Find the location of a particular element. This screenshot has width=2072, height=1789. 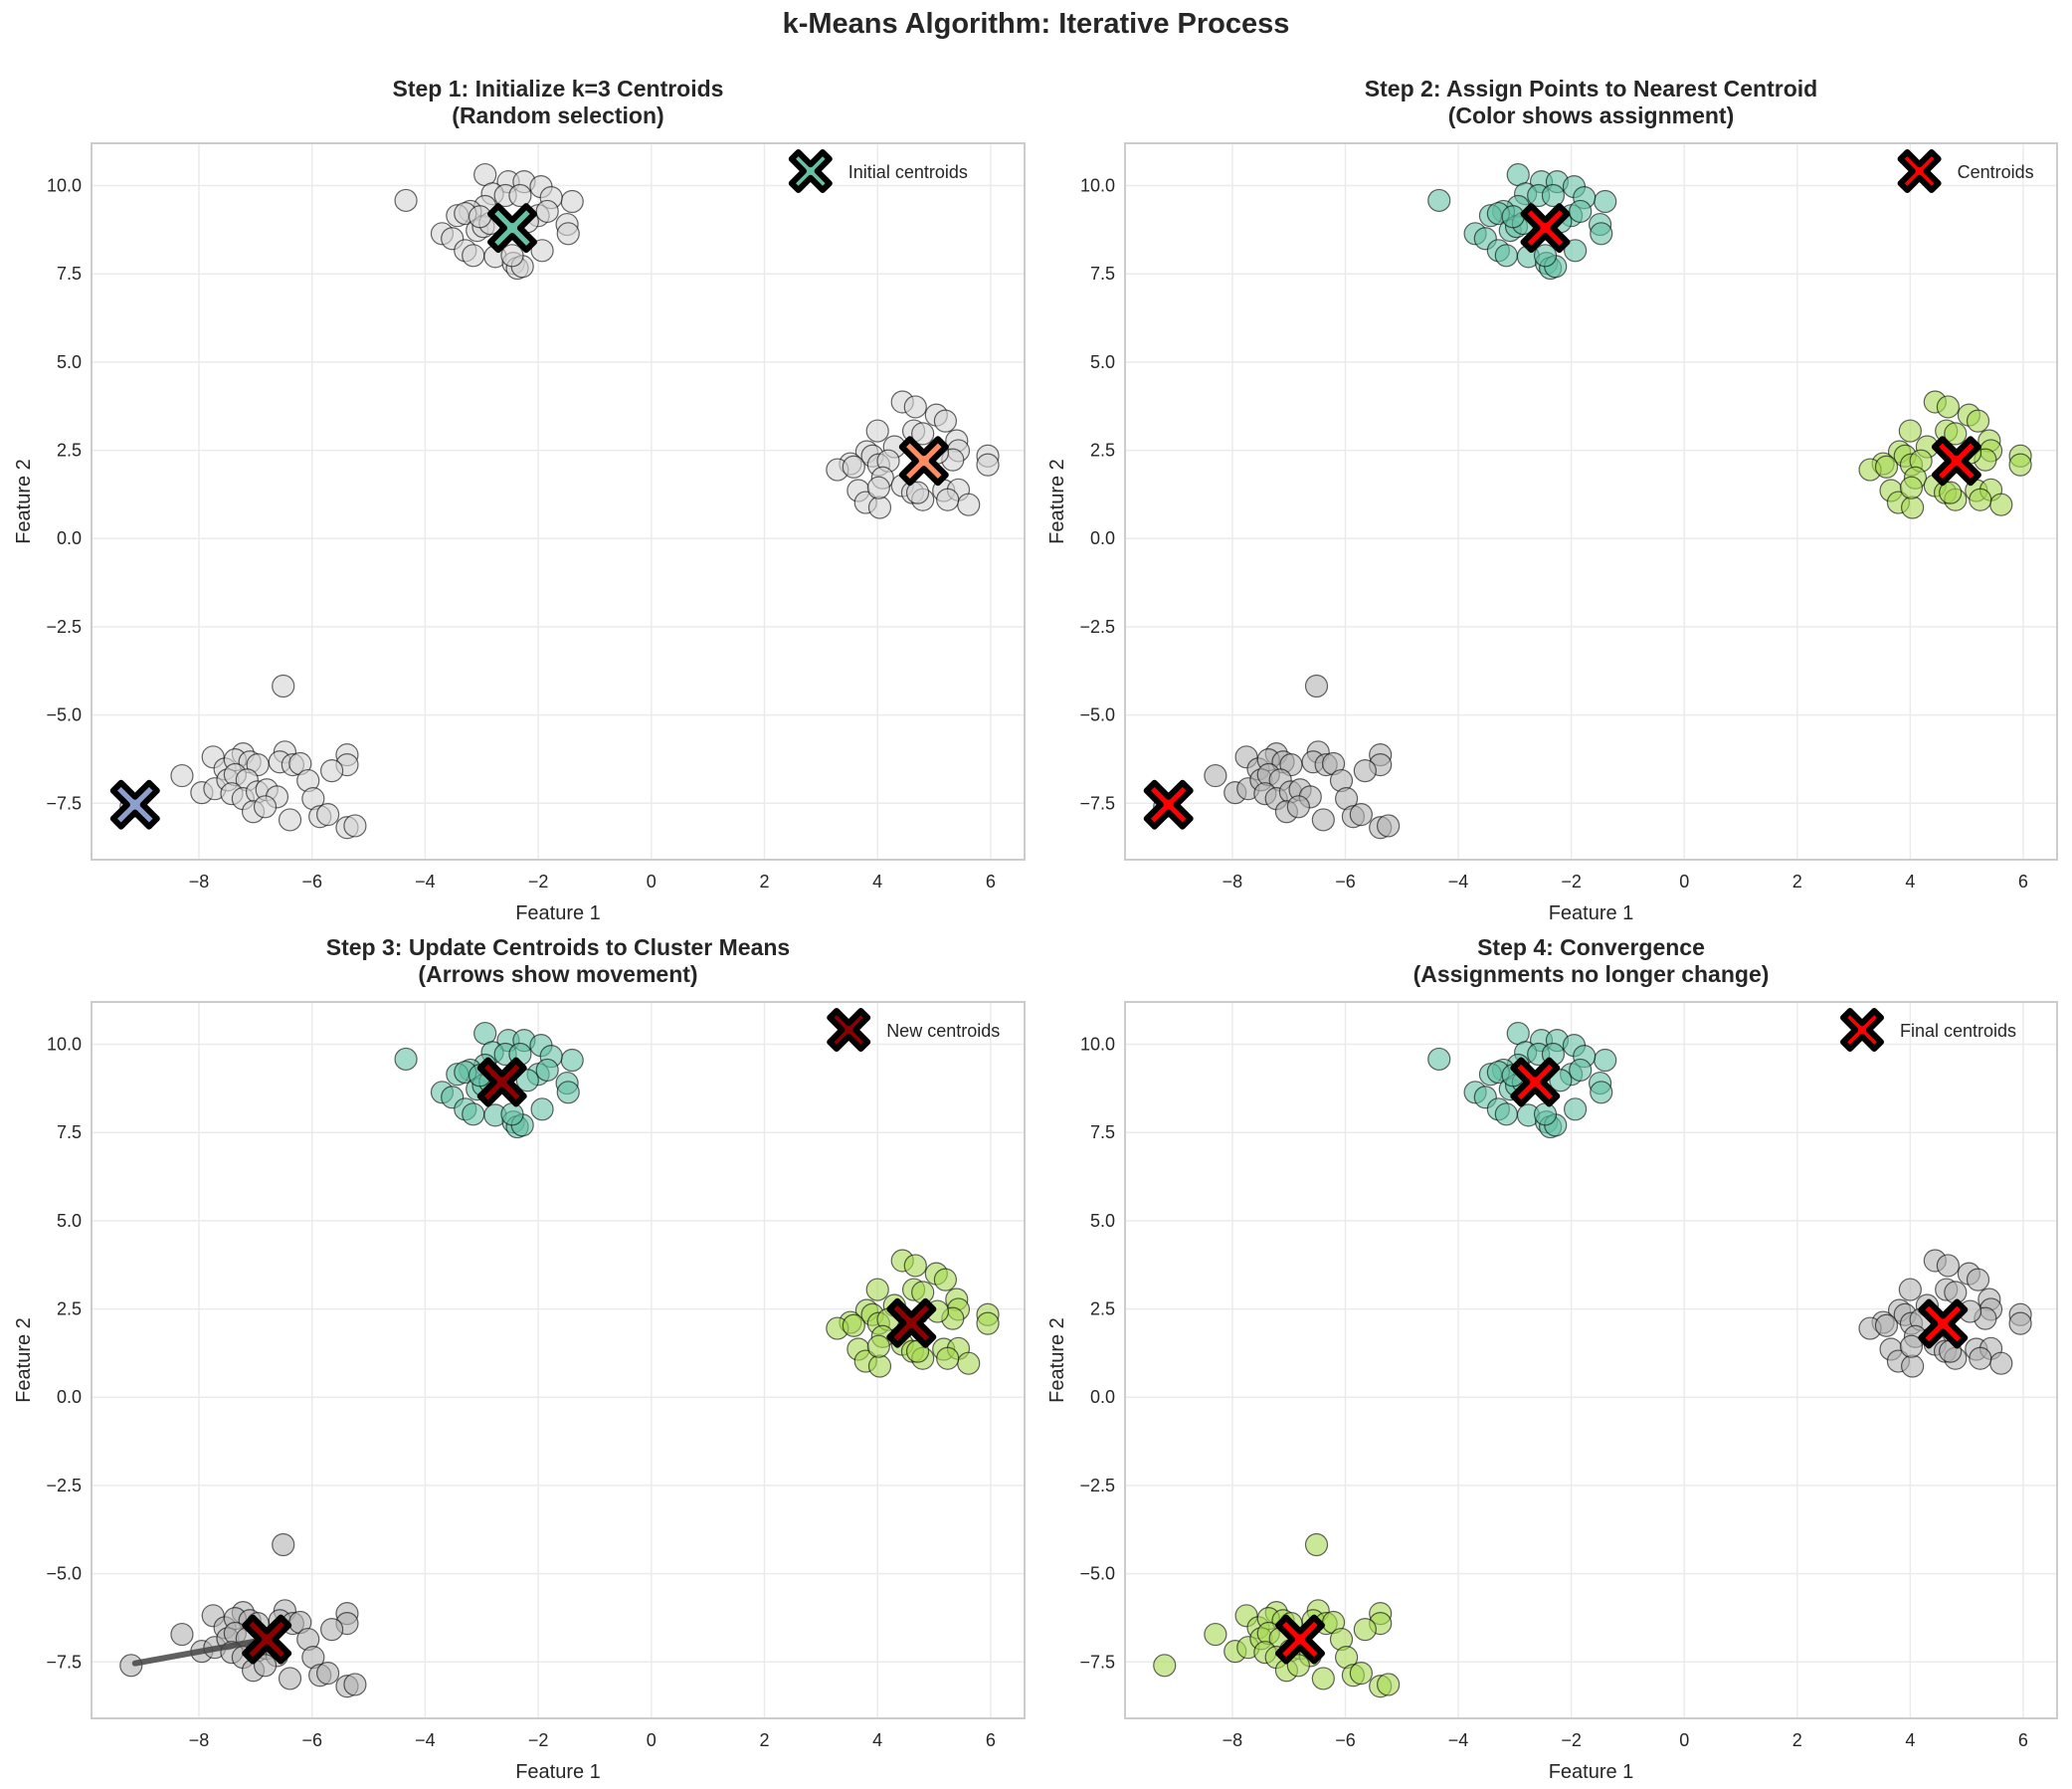

x-tick-label: −4 is located at coordinates (1458, 882).